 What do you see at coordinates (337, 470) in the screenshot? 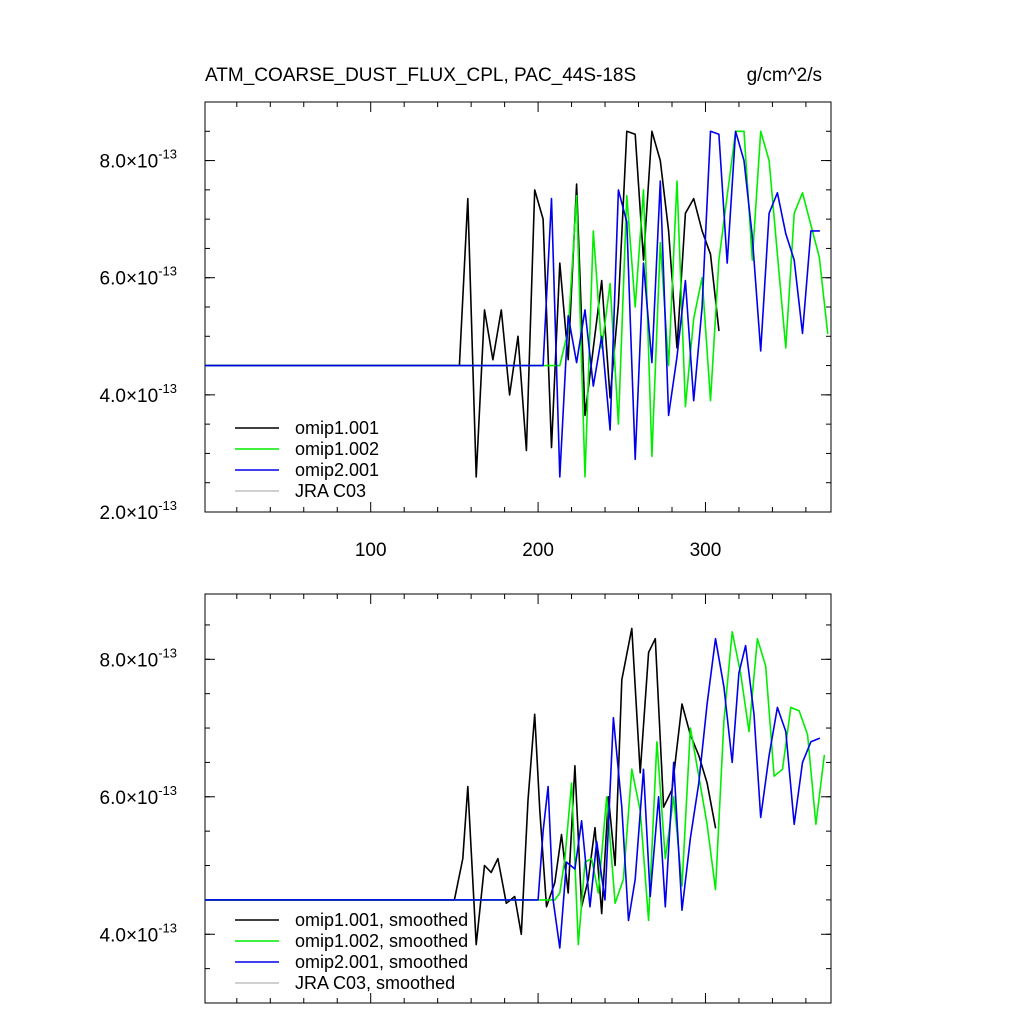
I see `legend-label: omip2.001` at bounding box center [337, 470].